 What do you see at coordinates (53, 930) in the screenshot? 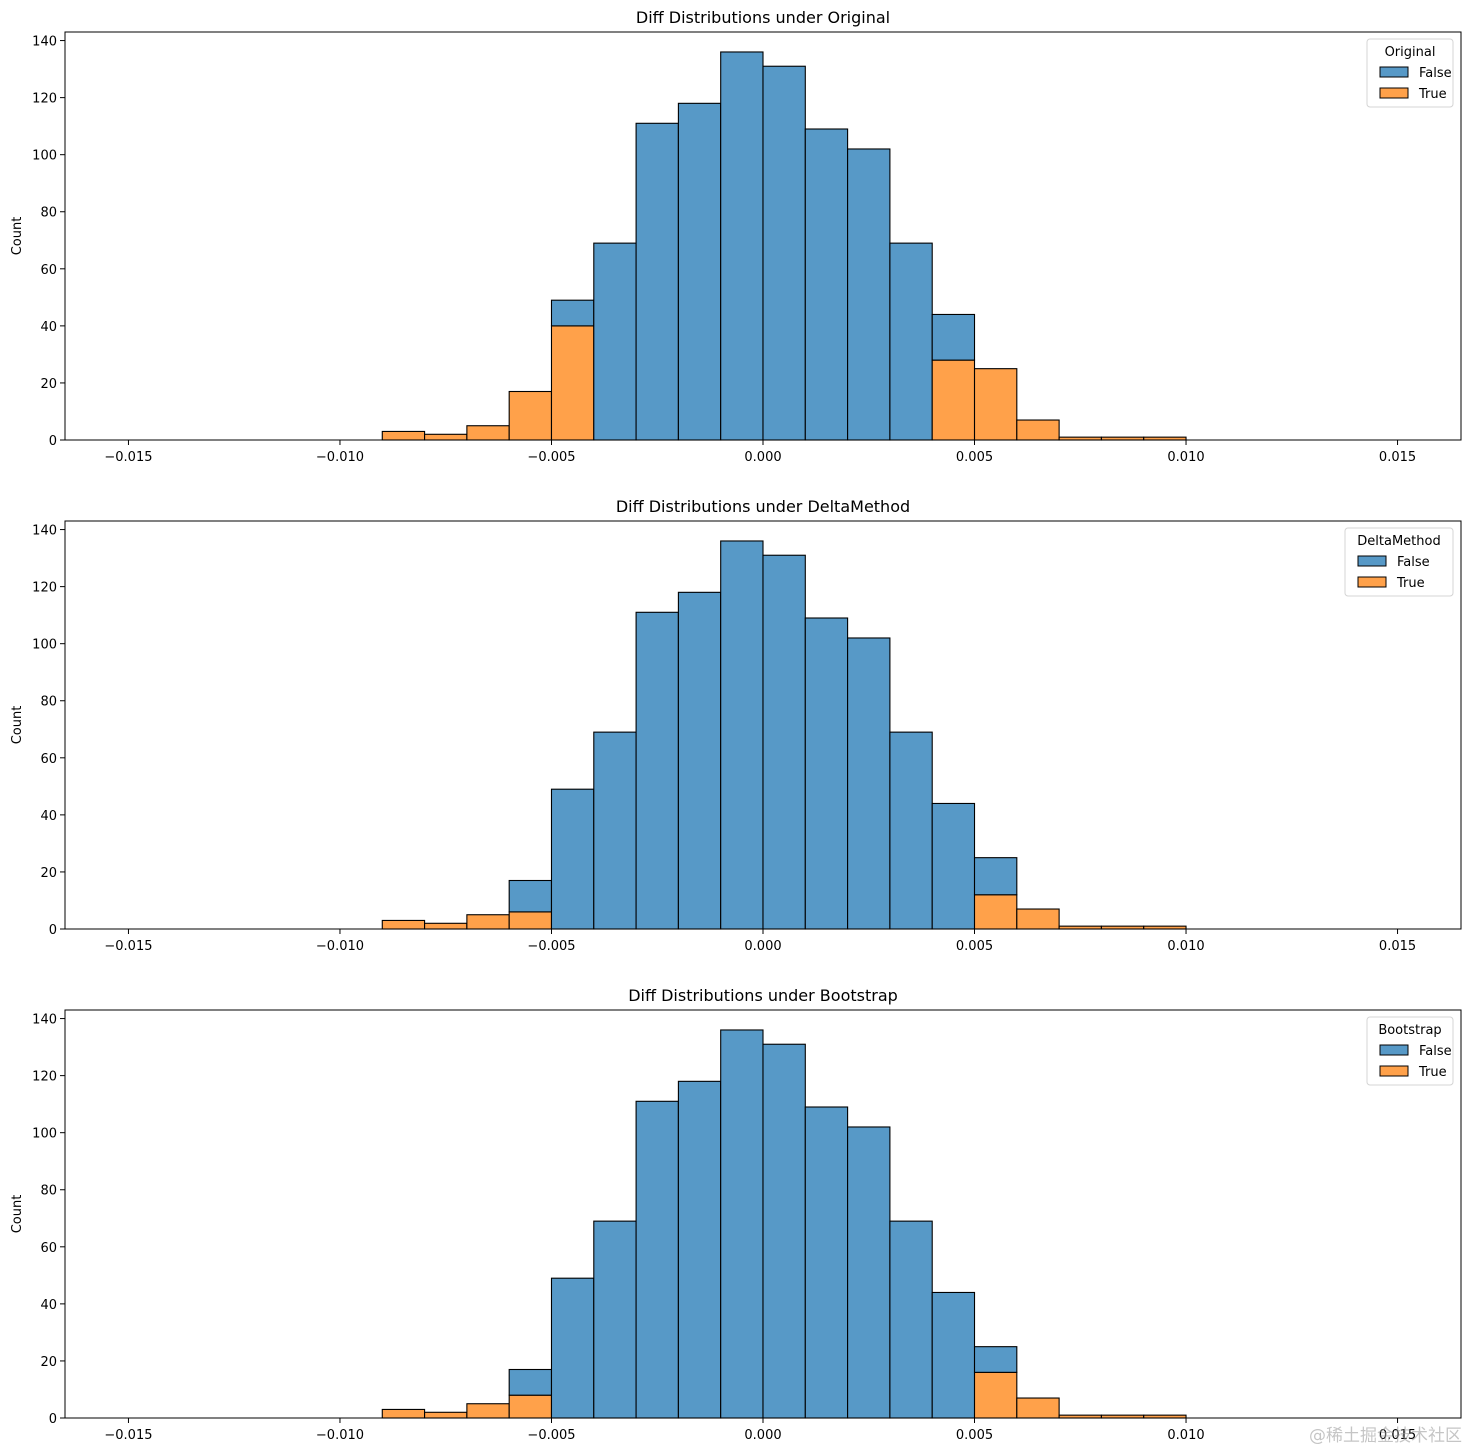
I see `y-tick-label: 0` at bounding box center [53, 930].